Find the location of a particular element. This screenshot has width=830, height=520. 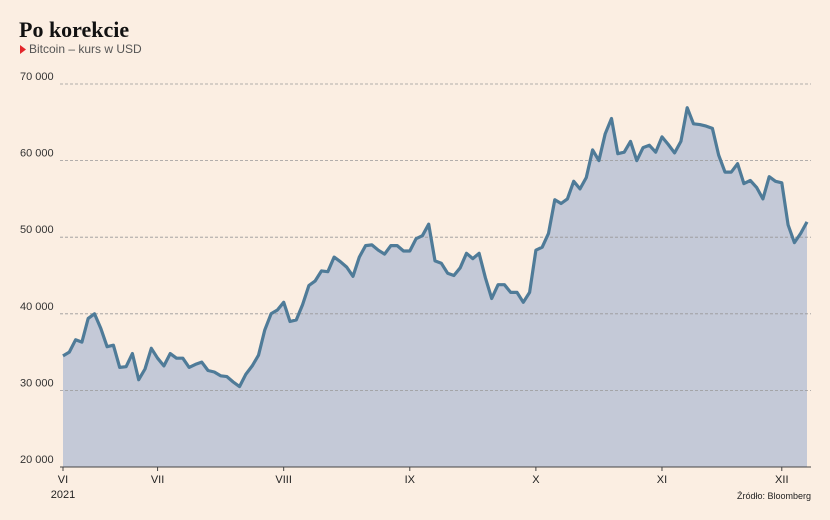

subtitle-marker is located at coordinates (23, 49).